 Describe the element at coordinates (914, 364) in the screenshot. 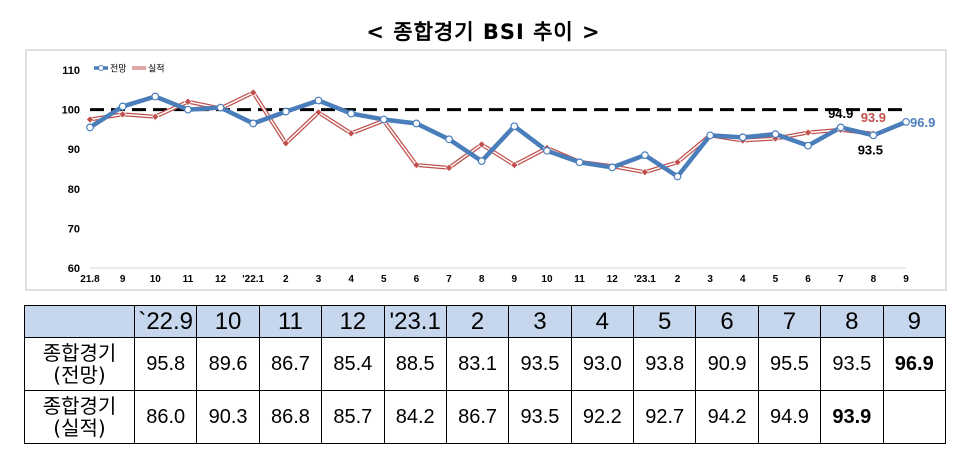

I see `table-cell-highlight: 96.9` at that location.